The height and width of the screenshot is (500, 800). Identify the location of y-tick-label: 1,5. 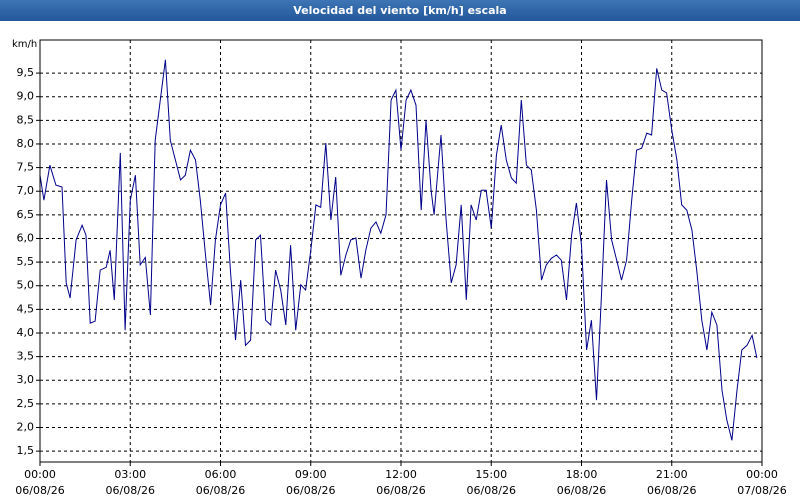
(26, 450).